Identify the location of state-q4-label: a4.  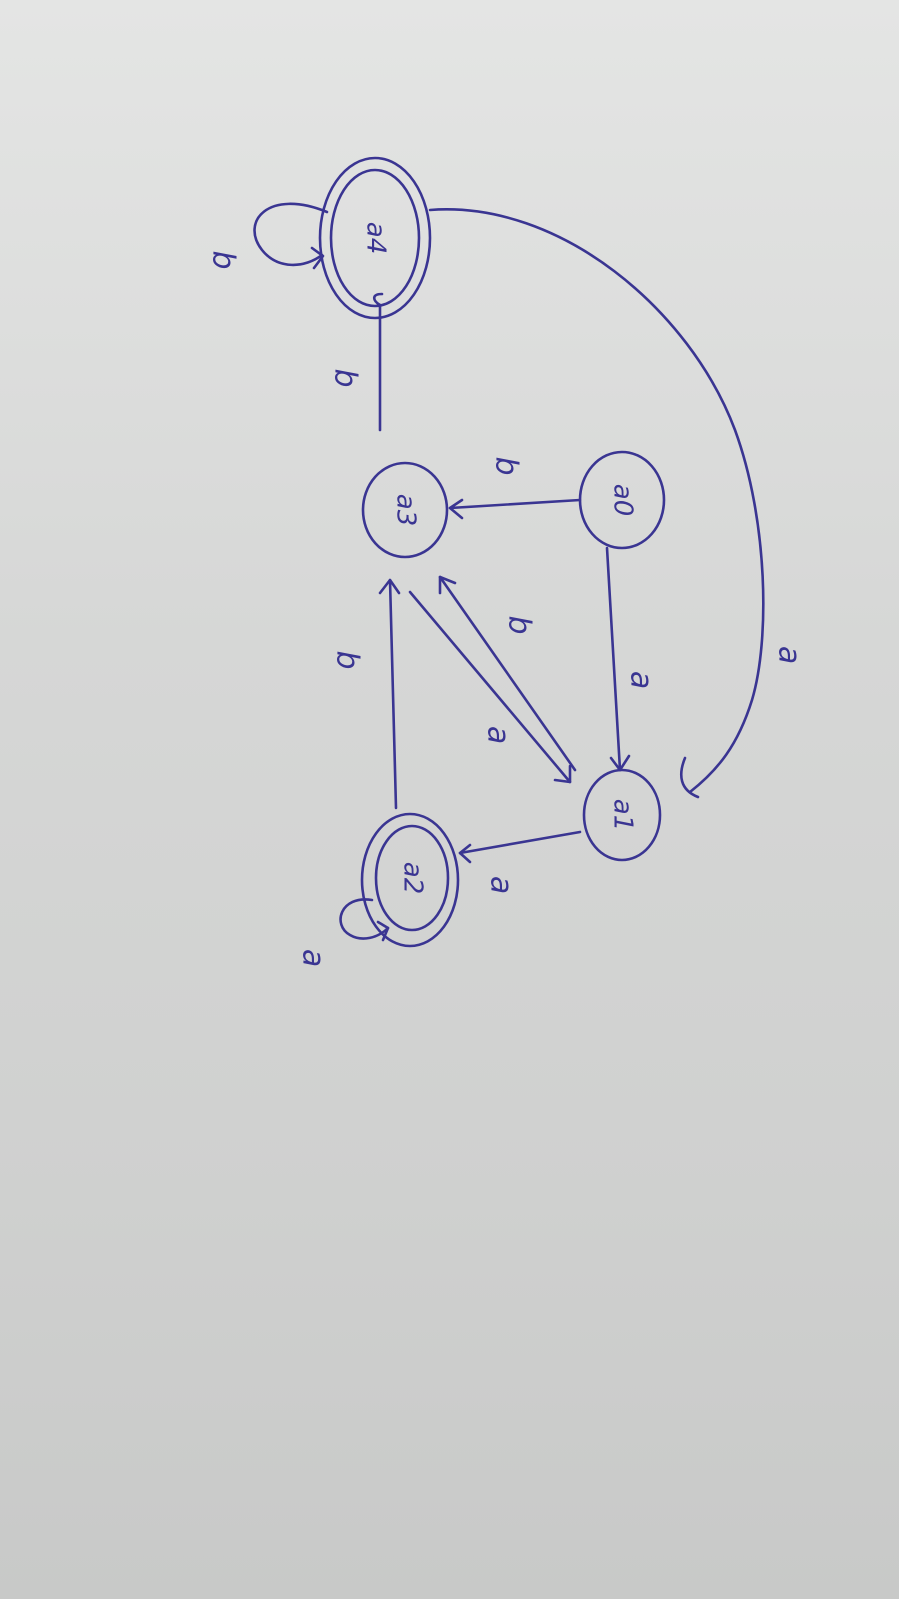
(376, 238).